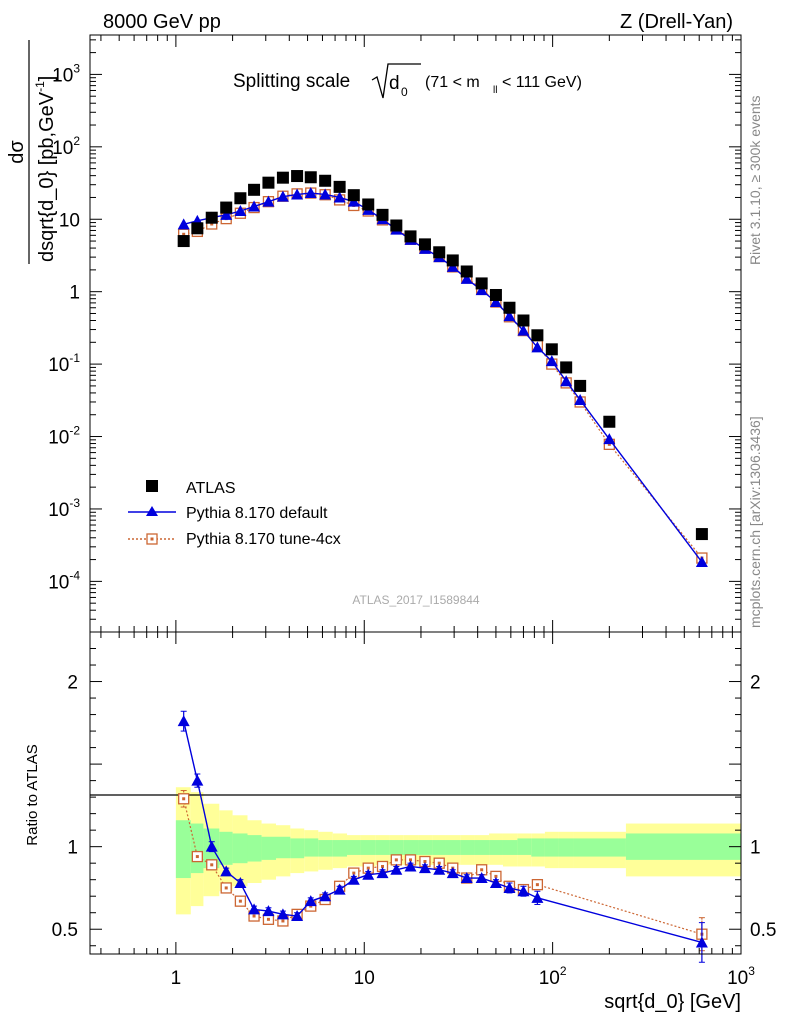  I want to click on x-tick-label: 1, so click(176, 978).